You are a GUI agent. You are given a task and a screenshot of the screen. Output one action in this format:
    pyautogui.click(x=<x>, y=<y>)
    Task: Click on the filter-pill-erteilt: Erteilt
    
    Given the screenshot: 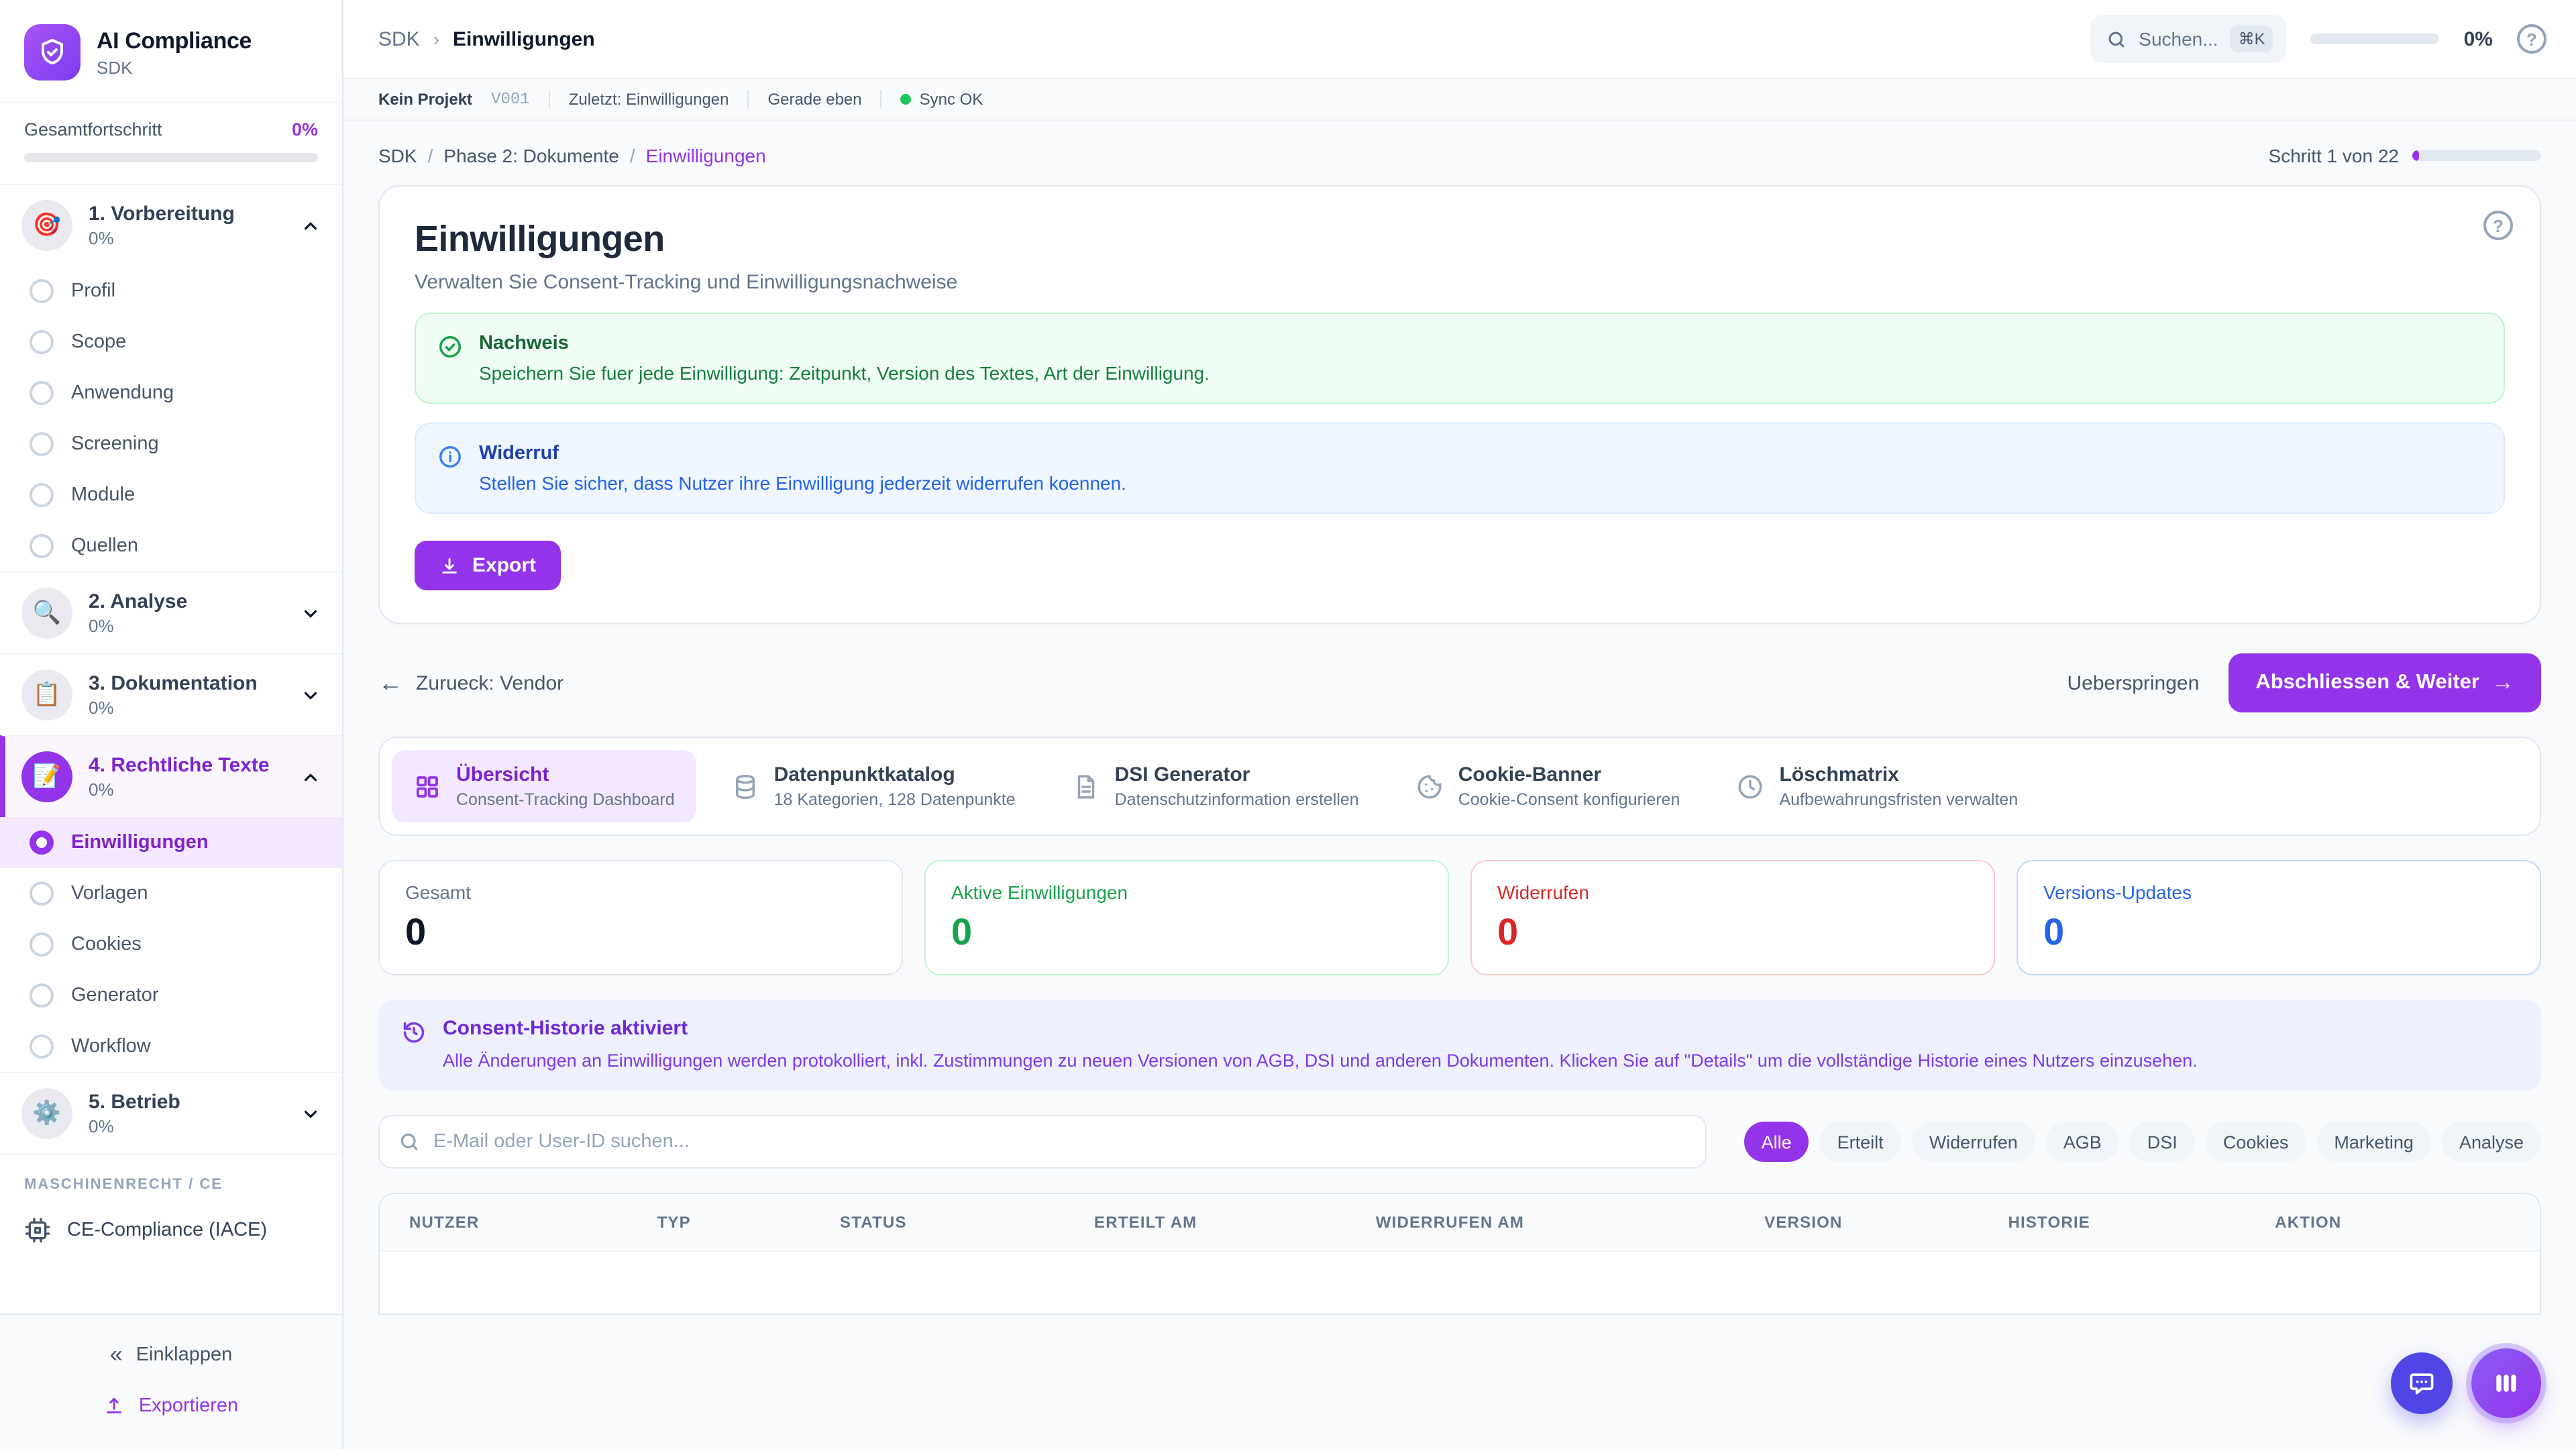 What is the action you would take?
    pyautogui.click(x=1860, y=1142)
    